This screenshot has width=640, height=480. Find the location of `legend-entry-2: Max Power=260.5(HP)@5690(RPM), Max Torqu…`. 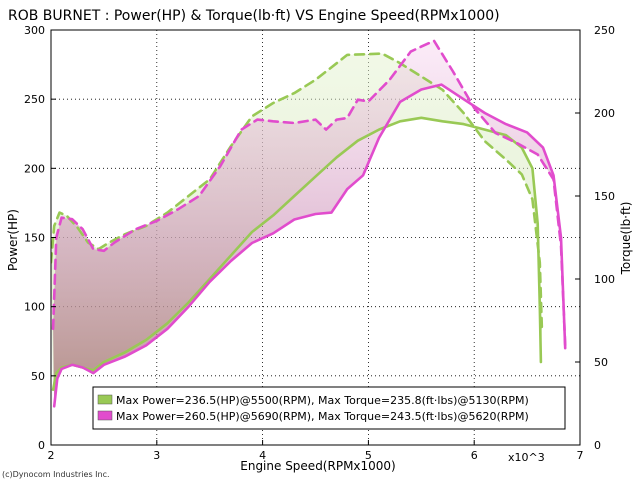

legend-entry-2: Max Power=260.5(HP)@5690(RPM), Max Torqu… is located at coordinates (322, 416).